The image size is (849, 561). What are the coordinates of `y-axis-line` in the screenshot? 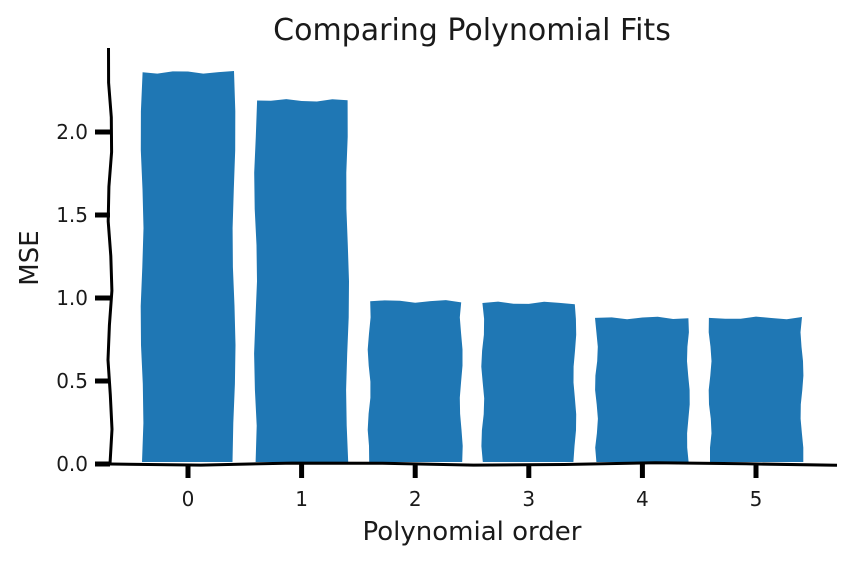 It's located at (110, 256).